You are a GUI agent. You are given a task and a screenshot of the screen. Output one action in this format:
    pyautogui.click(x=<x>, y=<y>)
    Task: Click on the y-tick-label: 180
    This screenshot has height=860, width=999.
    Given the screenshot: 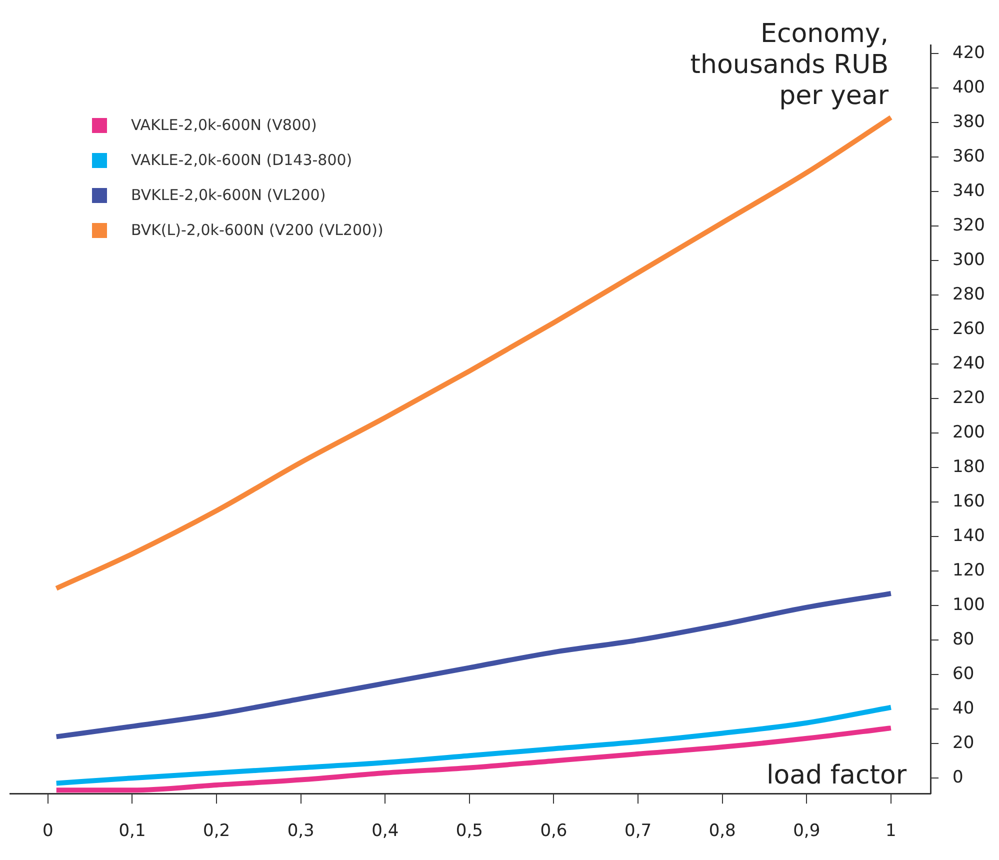 What is the action you would take?
    pyautogui.click(x=969, y=467)
    